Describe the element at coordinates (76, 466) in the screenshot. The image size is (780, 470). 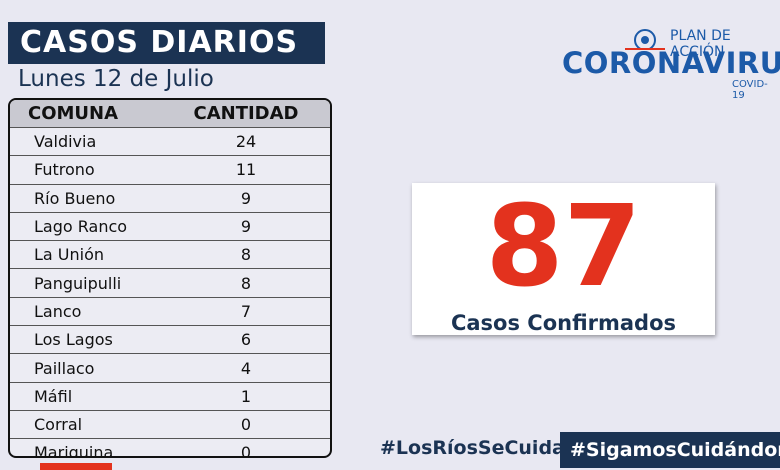
I see `accent-bar` at that location.